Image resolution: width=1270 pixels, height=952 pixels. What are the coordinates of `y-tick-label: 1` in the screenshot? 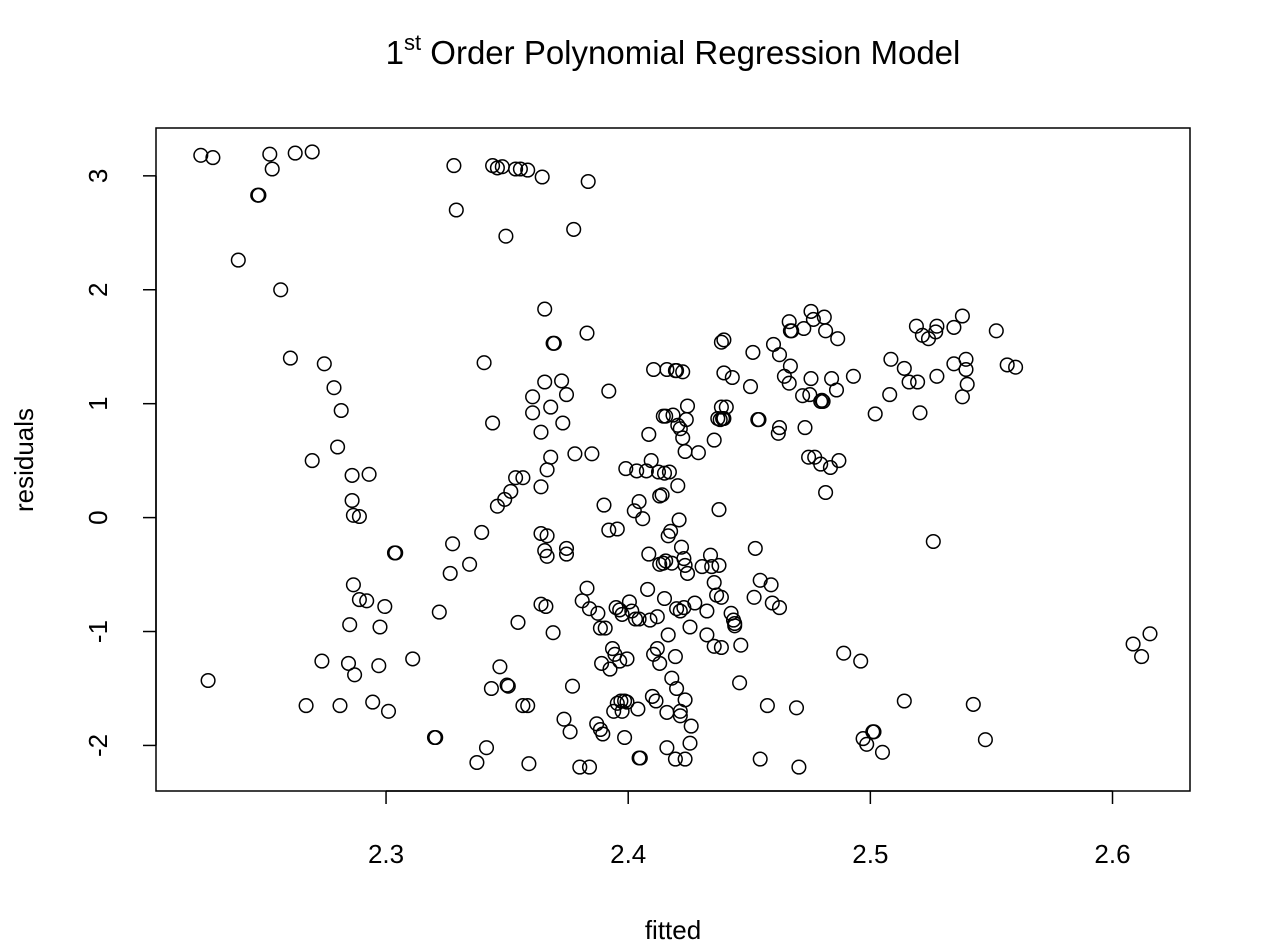 It's located at (98, 403).